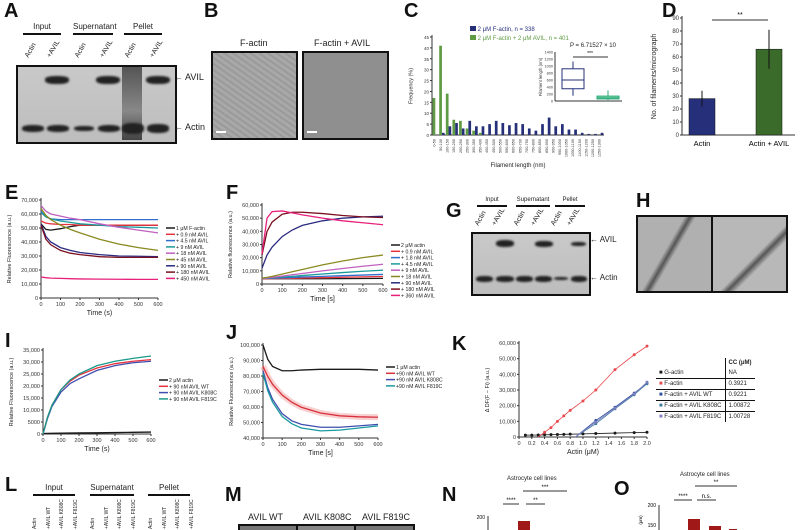  What do you see at coordinates (675, 58) in the screenshot?
I see `y-tick-label: 60` at bounding box center [675, 58].